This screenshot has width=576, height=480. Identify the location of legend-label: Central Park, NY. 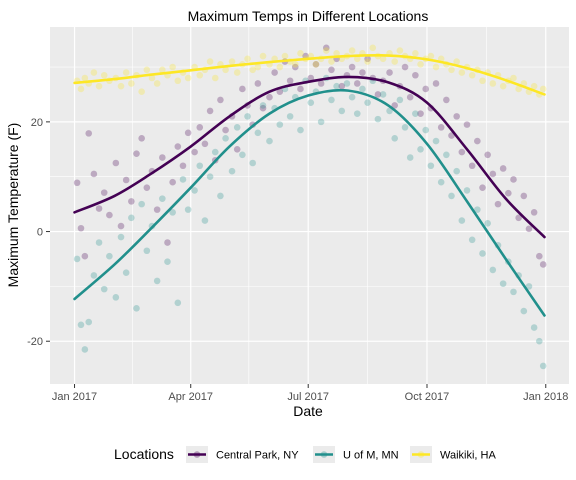
(257, 456).